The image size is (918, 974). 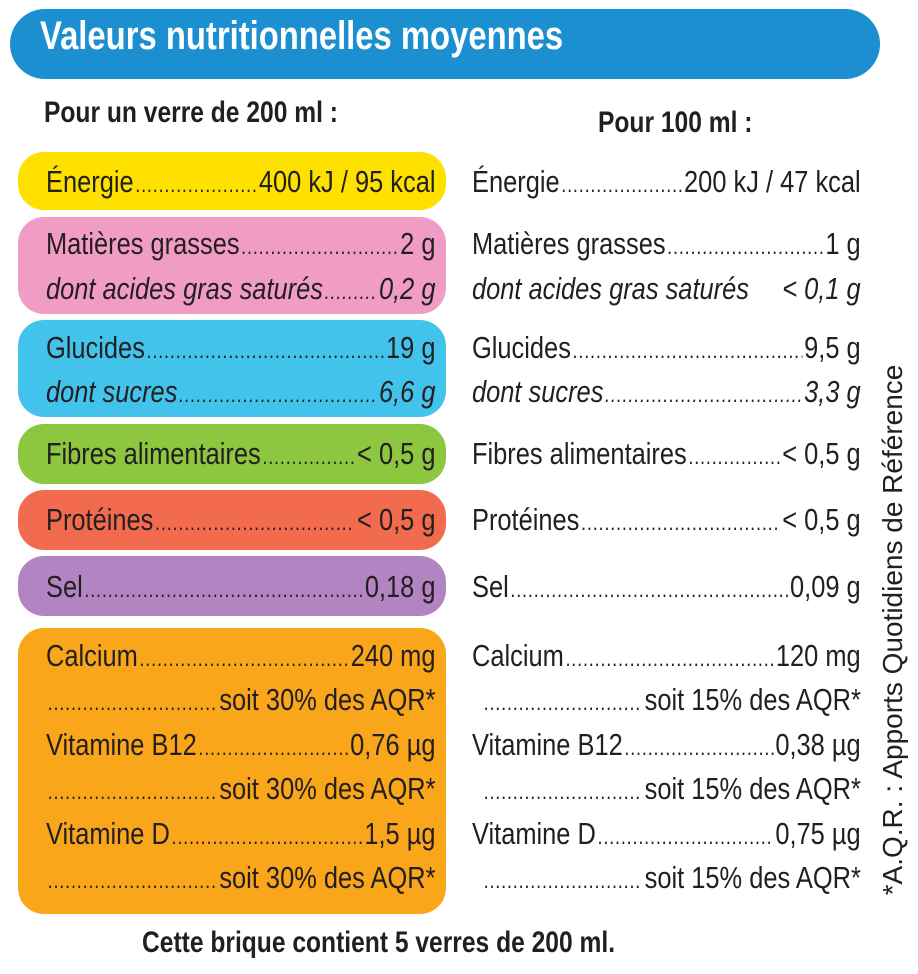 I want to click on right-sucres-row: dont sucres 3,3 g, so click(x=666, y=391).